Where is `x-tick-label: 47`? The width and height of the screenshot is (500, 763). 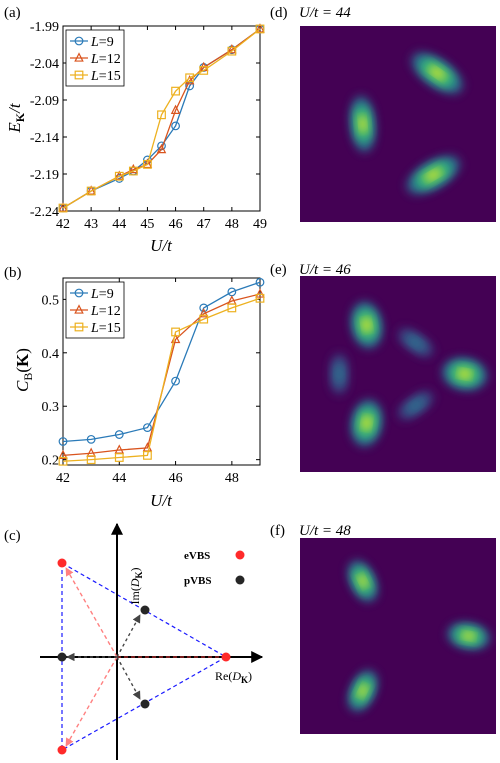 x-tick-label: 47 is located at coordinates (204, 224).